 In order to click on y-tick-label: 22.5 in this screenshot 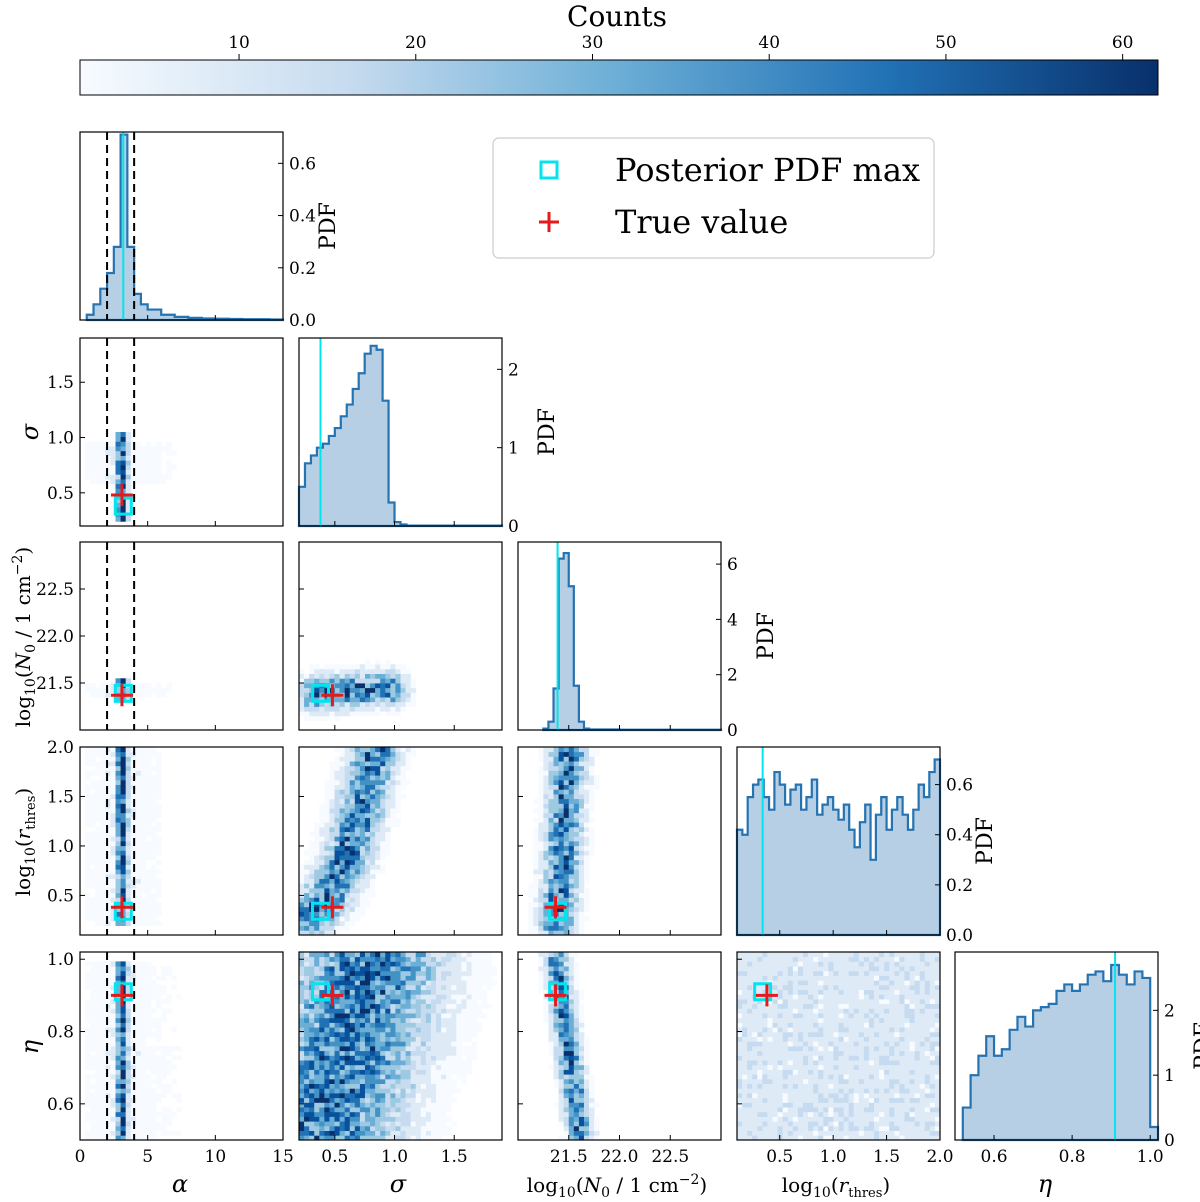, I will do `click(55, 590)`.